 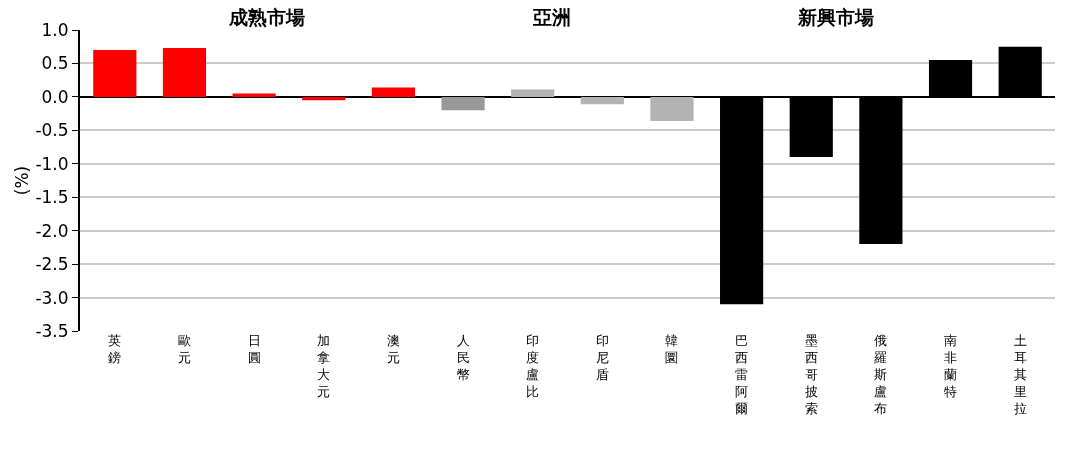 What do you see at coordinates (184, 349) in the screenshot?
I see `x-tick-label: 歐元` at bounding box center [184, 349].